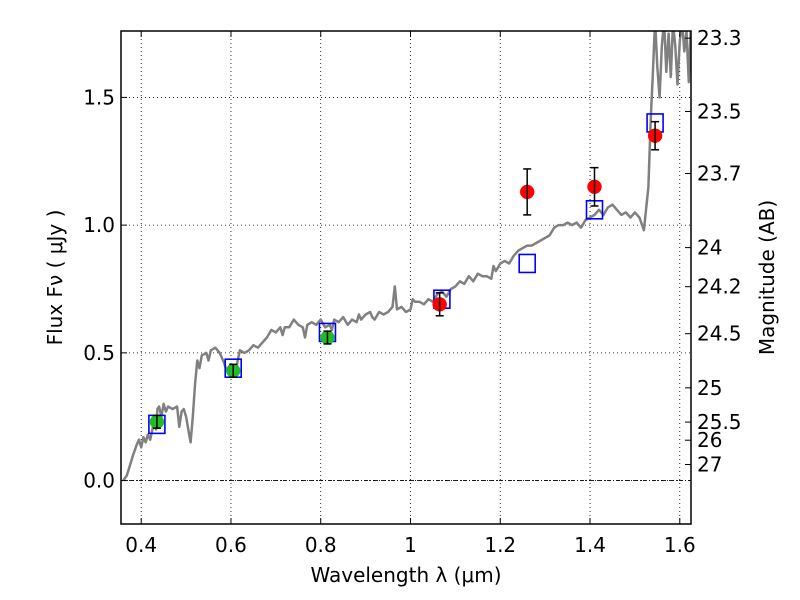 This screenshot has width=800, height=600. I want to click on x-tick-label: 1.6, so click(680, 545).